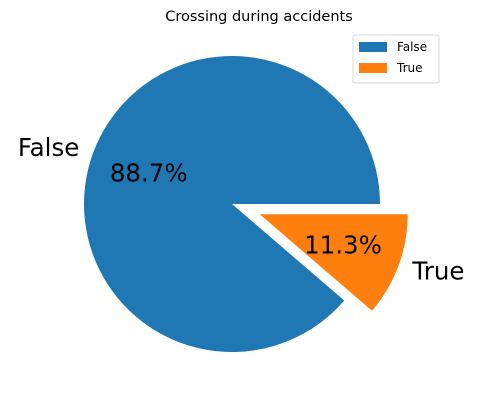 The image size is (481, 413). I want to click on legend-swatch-true, so click(373, 68).